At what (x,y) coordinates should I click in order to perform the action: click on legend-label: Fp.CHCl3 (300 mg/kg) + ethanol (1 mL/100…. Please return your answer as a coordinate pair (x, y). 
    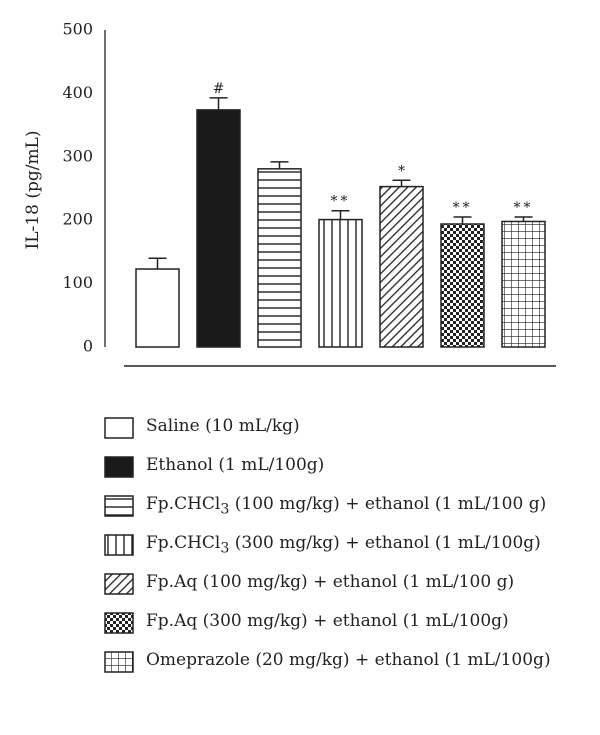
    Looking at the image, I should click on (343, 544).